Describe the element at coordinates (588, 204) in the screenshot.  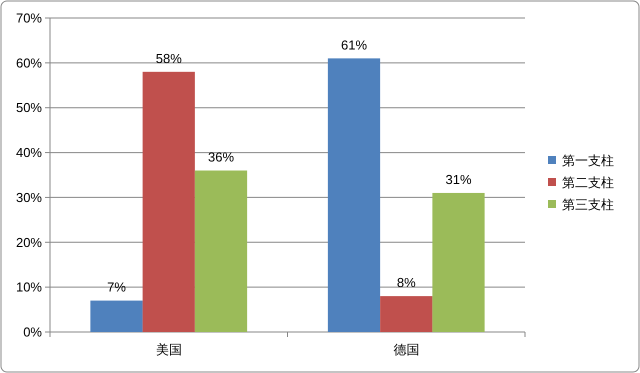
I see `legend-label: 第三支柱` at that location.